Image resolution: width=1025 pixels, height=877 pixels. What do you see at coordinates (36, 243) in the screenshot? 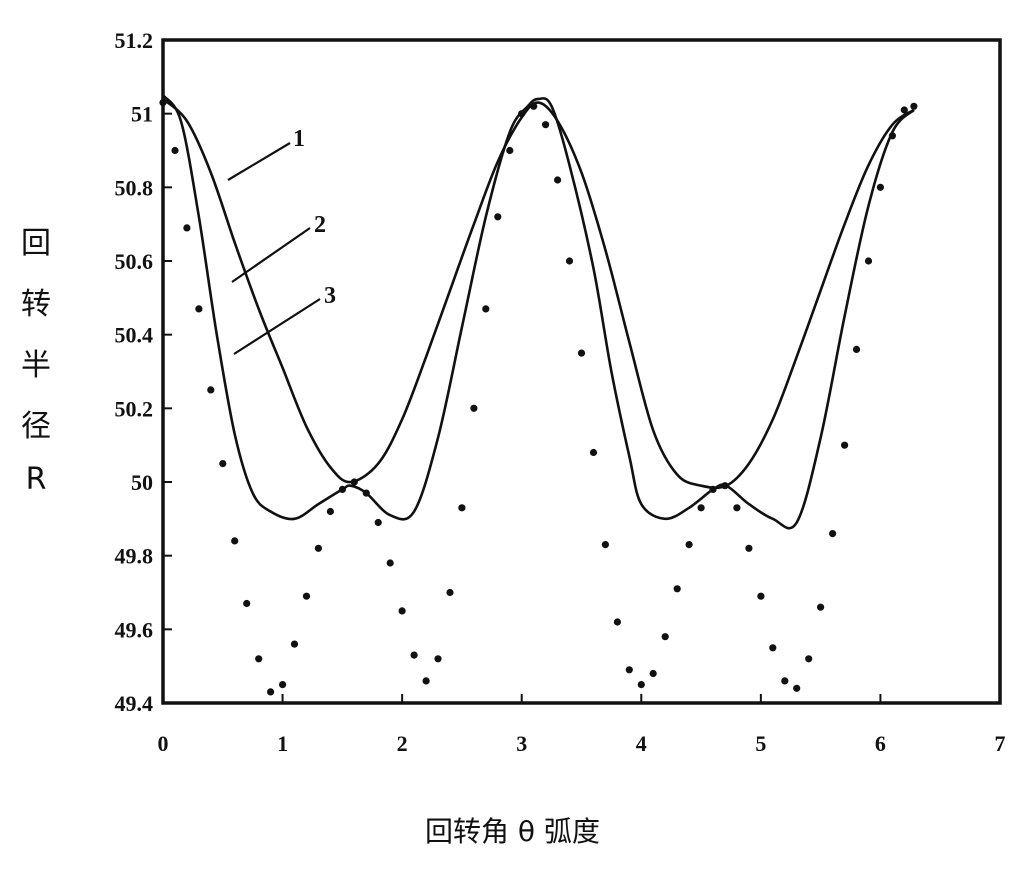
I see `y-axis-label-char: 回` at bounding box center [36, 243].